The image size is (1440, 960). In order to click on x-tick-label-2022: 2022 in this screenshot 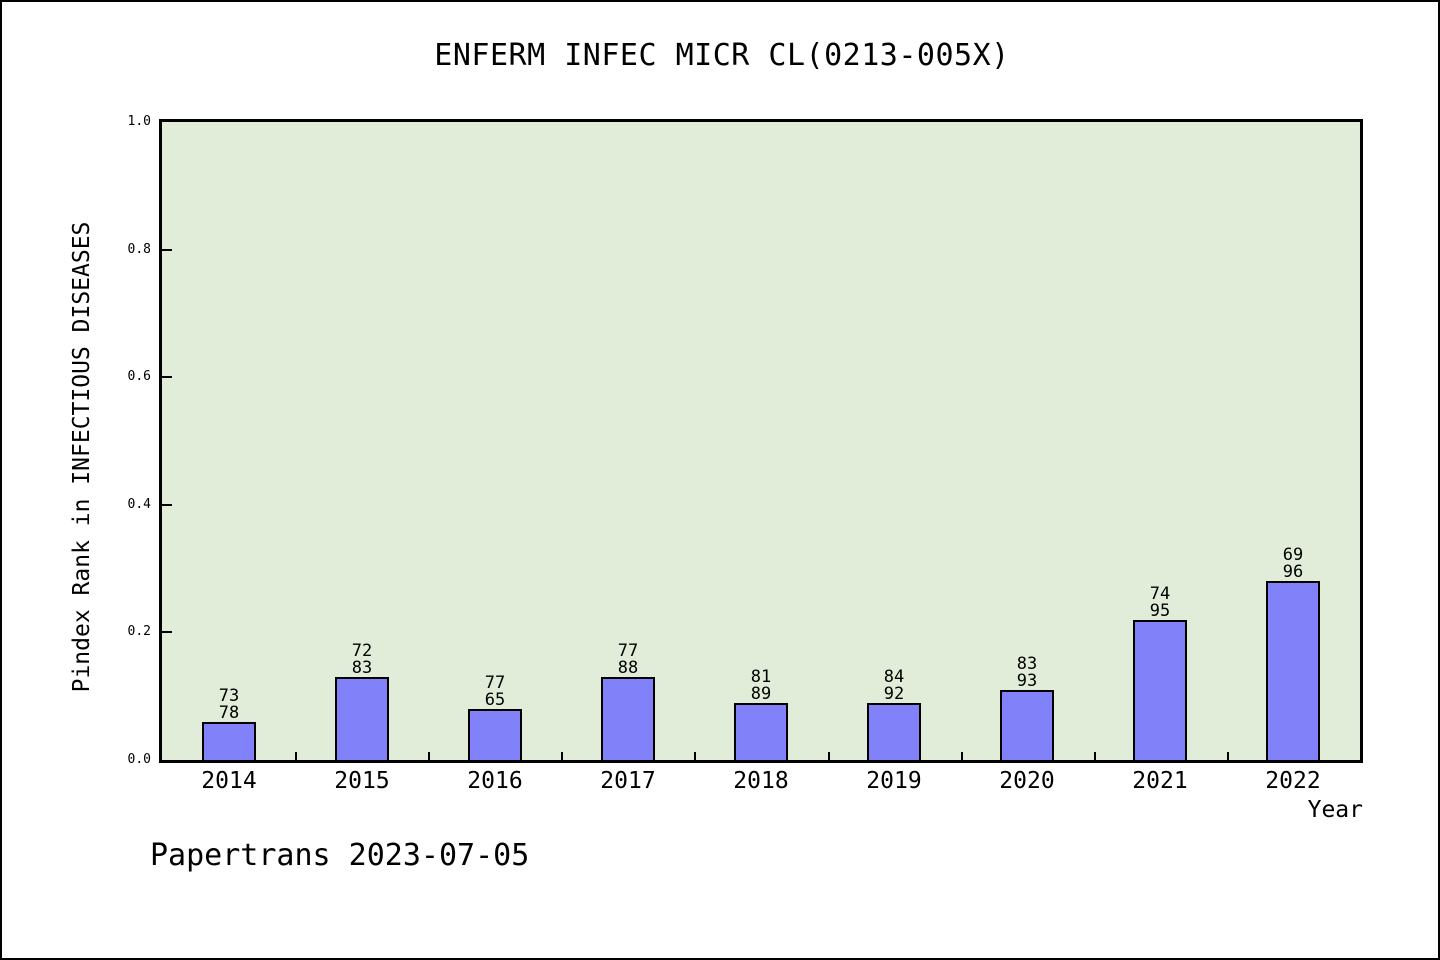, I will do `click(1293, 781)`.